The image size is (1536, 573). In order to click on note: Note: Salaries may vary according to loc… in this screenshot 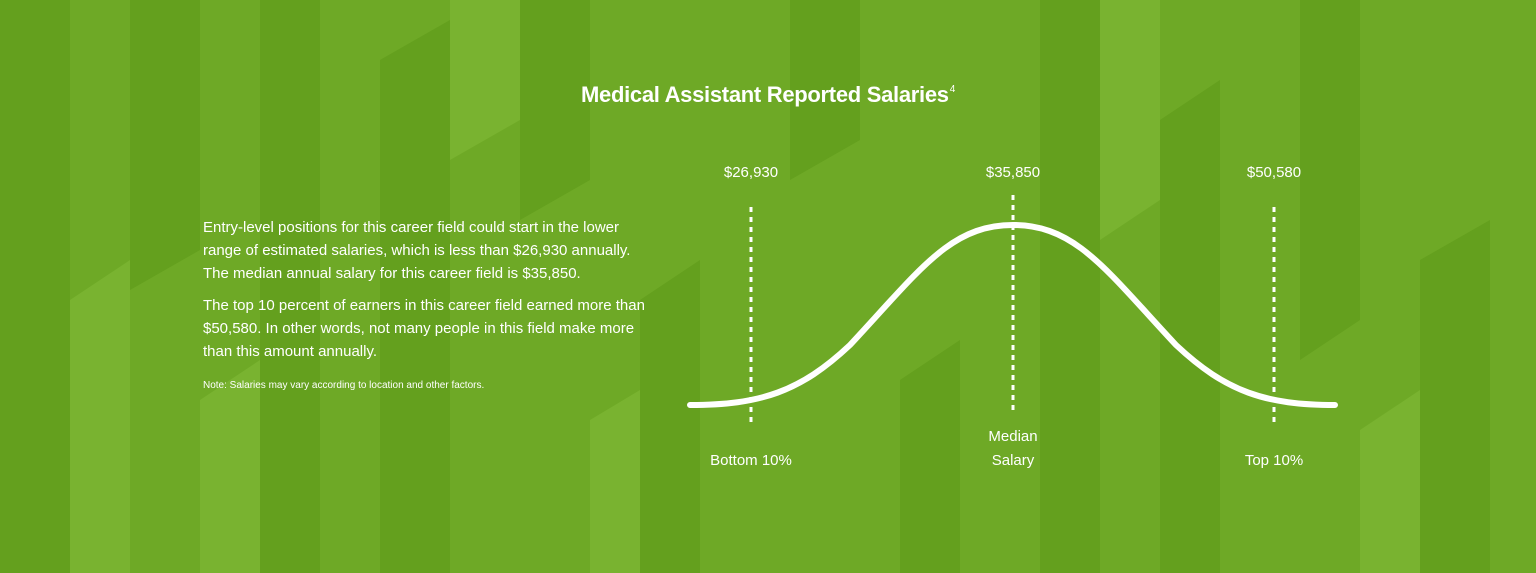, I will do `click(344, 385)`.